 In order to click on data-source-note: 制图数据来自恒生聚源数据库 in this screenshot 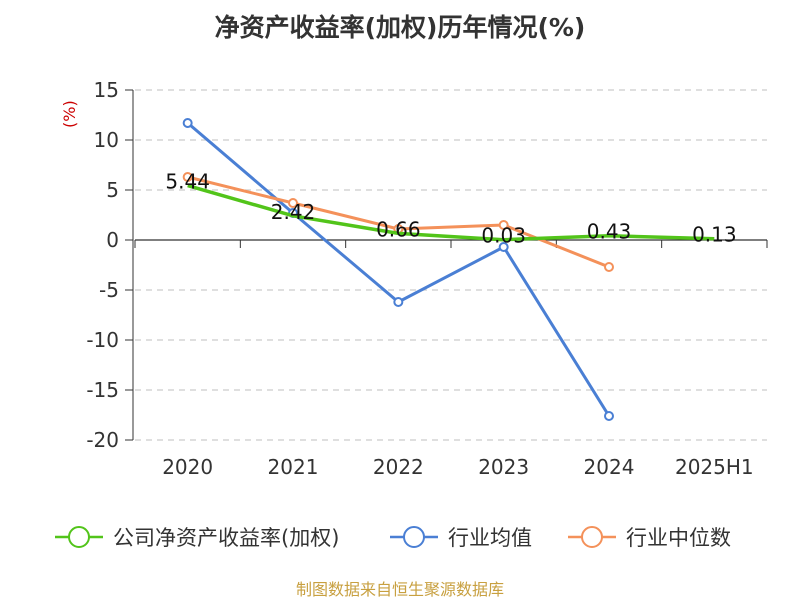, I will do `click(399, 589)`.